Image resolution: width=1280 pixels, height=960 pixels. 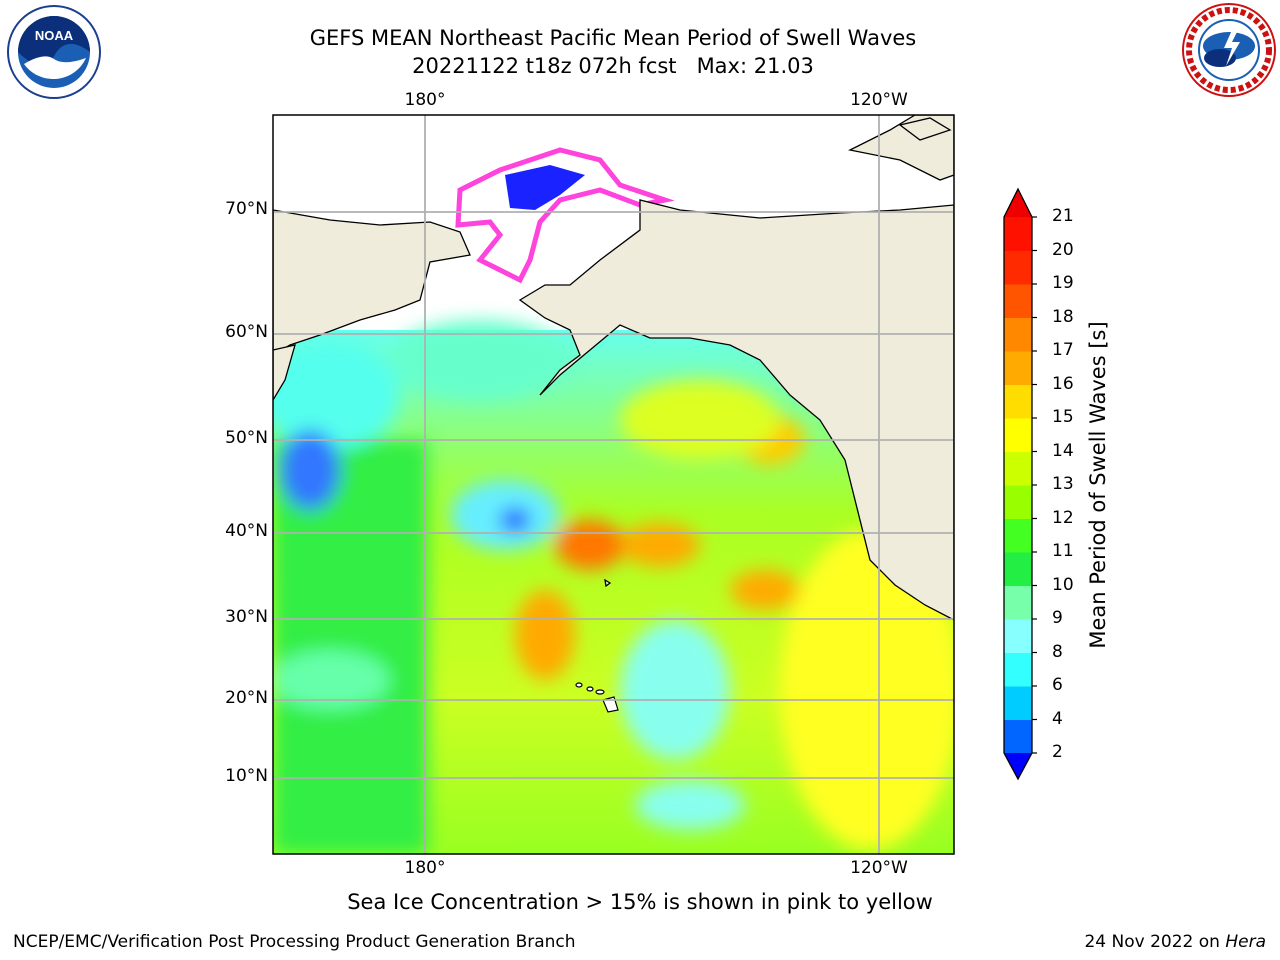 What do you see at coordinates (246, 531) in the screenshot?
I see `lat-label-40n: 40°N` at bounding box center [246, 531].